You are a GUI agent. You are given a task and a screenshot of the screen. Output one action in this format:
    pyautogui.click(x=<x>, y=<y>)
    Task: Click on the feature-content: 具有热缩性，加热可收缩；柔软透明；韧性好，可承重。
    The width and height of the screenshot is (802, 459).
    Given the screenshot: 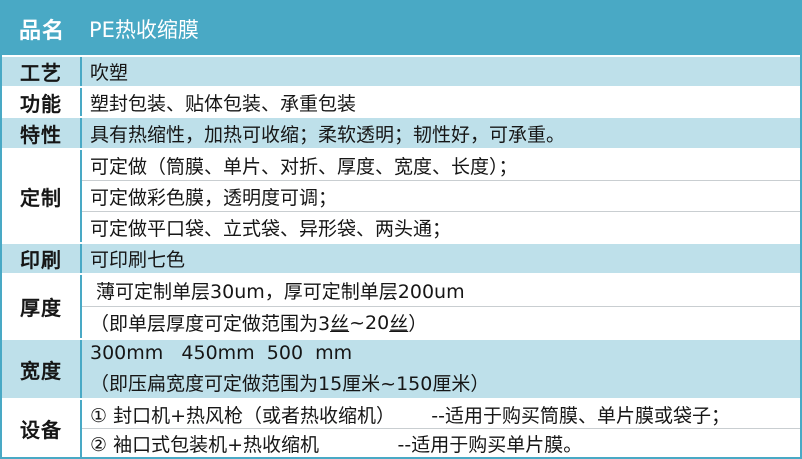 What is the action you would take?
    pyautogui.click(x=441, y=133)
    